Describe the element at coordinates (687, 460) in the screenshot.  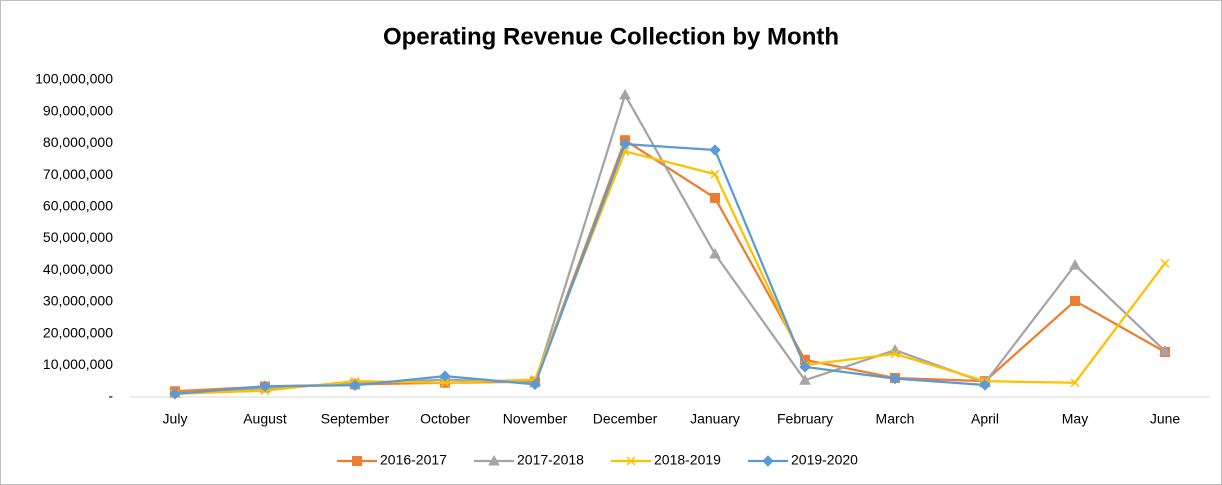
I see `legend-label: 2018-2019` at that location.